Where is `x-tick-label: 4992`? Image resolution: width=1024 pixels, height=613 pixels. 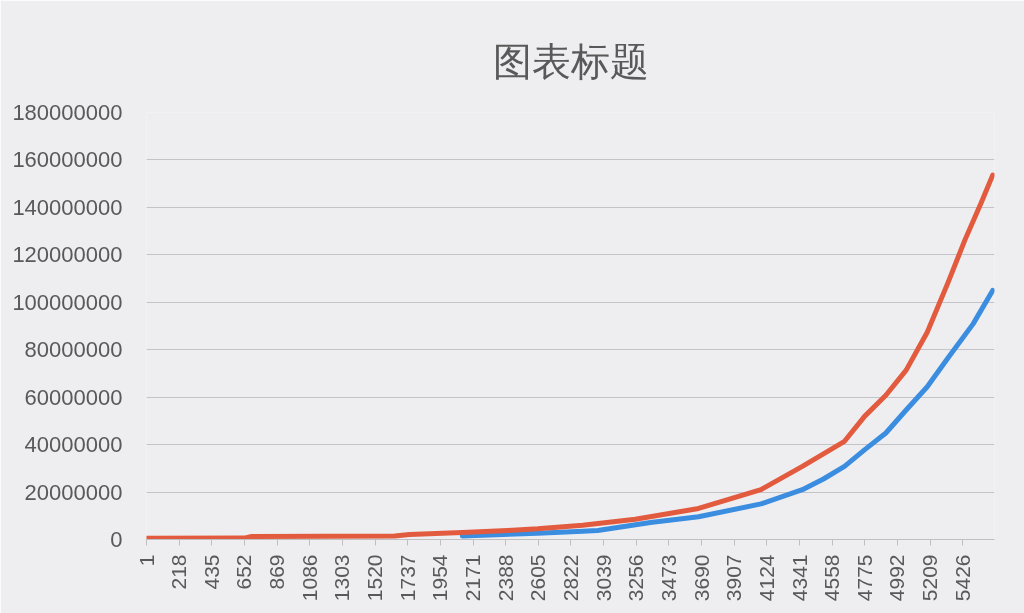
x-tick-label: 4992 is located at coordinates (897, 578).